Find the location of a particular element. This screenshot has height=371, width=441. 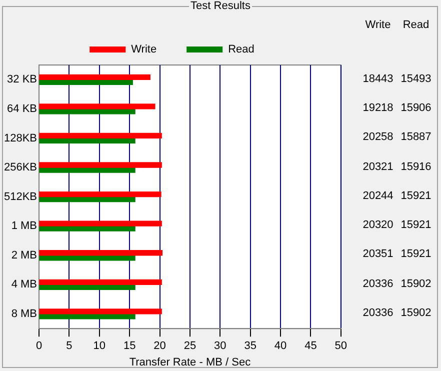

text: 15906 is located at coordinates (416, 108).